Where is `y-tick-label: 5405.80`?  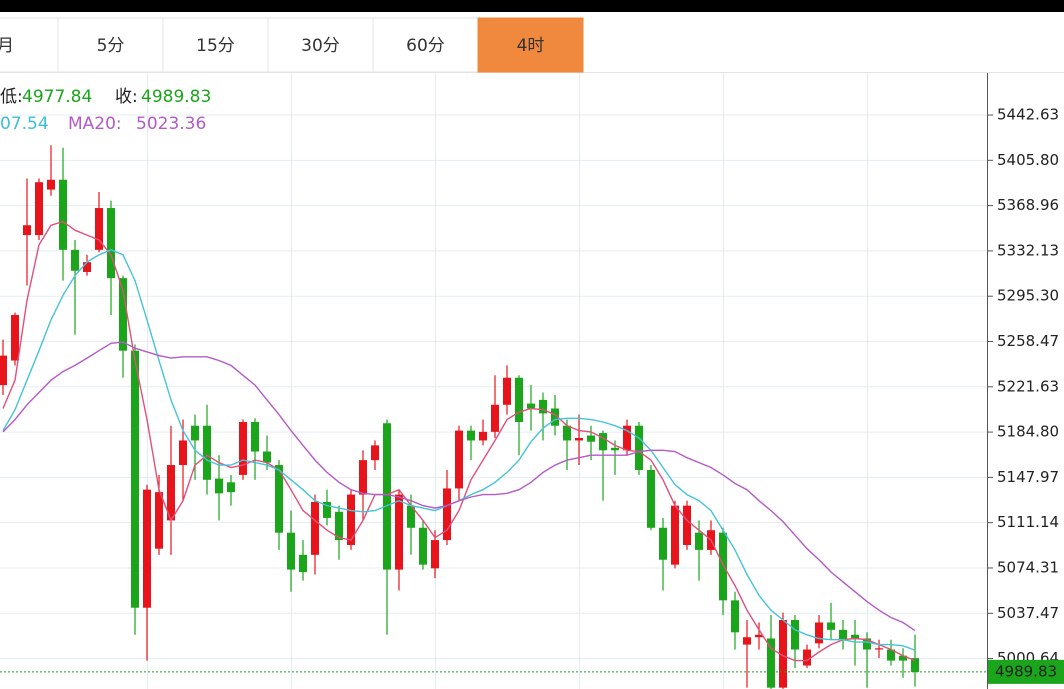 y-tick-label: 5405.80 is located at coordinates (1028, 160).